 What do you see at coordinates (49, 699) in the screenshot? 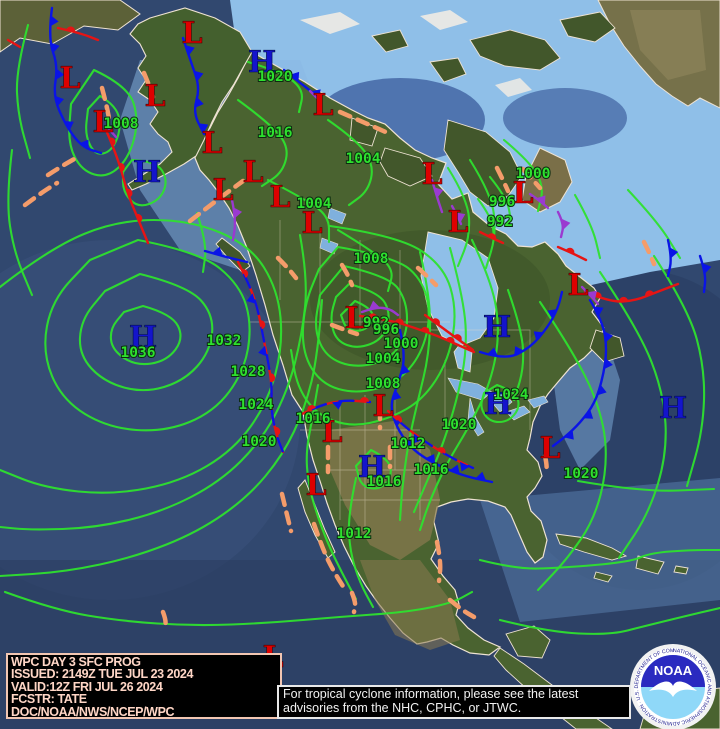
I see `info-line-forecaster: FCSTR: TATE` at bounding box center [49, 699].